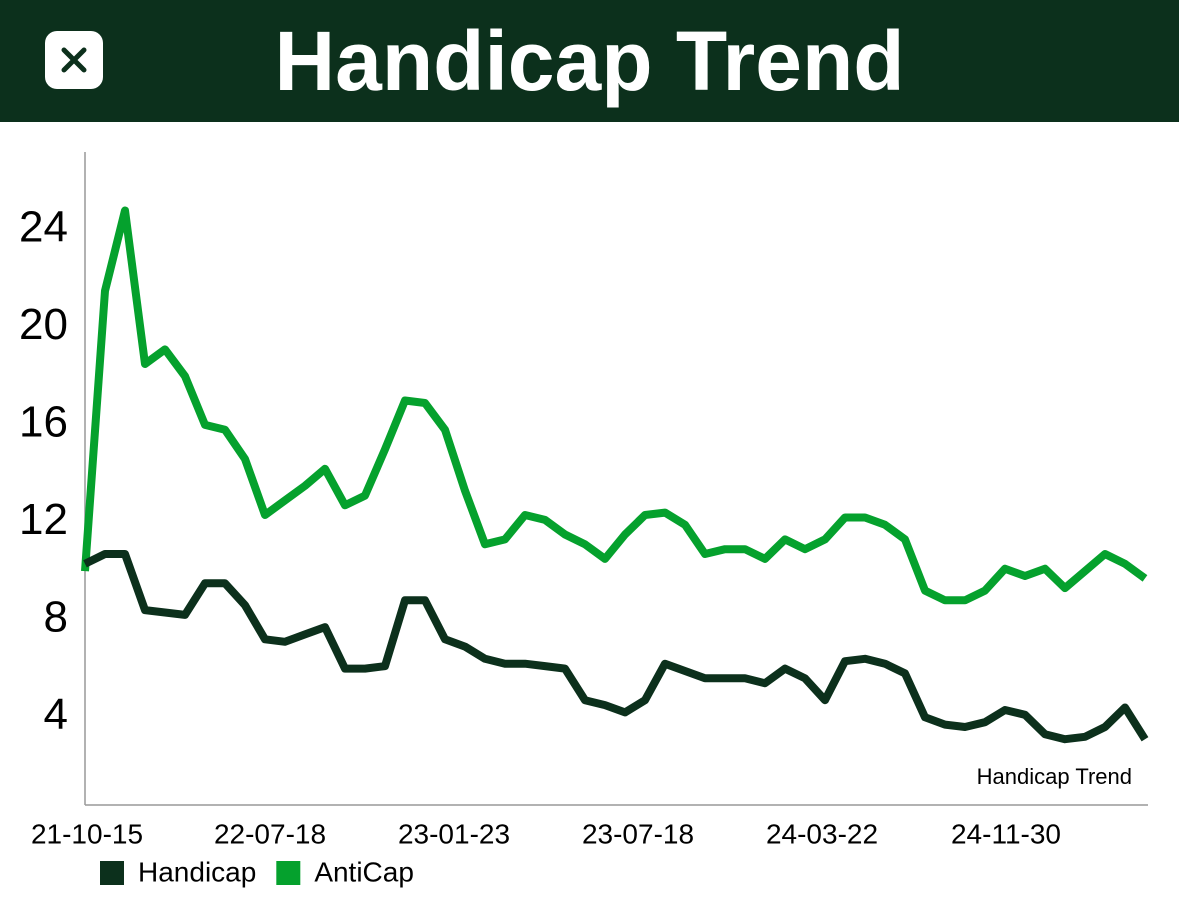 This screenshot has height=903, width=1179. I want to click on legend-label: AntiCap, so click(364, 871).